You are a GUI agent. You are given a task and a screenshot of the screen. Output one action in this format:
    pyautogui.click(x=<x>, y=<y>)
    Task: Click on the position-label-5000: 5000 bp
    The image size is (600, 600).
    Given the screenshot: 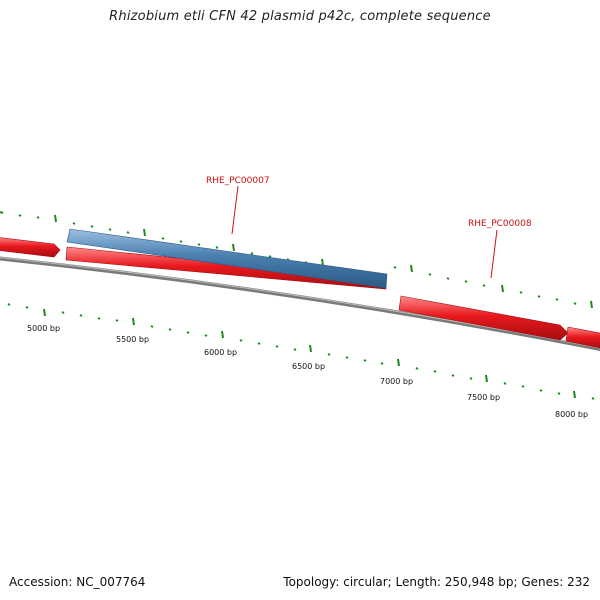 What is the action you would take?
    pyautogui.click(x=43, y=328)
    